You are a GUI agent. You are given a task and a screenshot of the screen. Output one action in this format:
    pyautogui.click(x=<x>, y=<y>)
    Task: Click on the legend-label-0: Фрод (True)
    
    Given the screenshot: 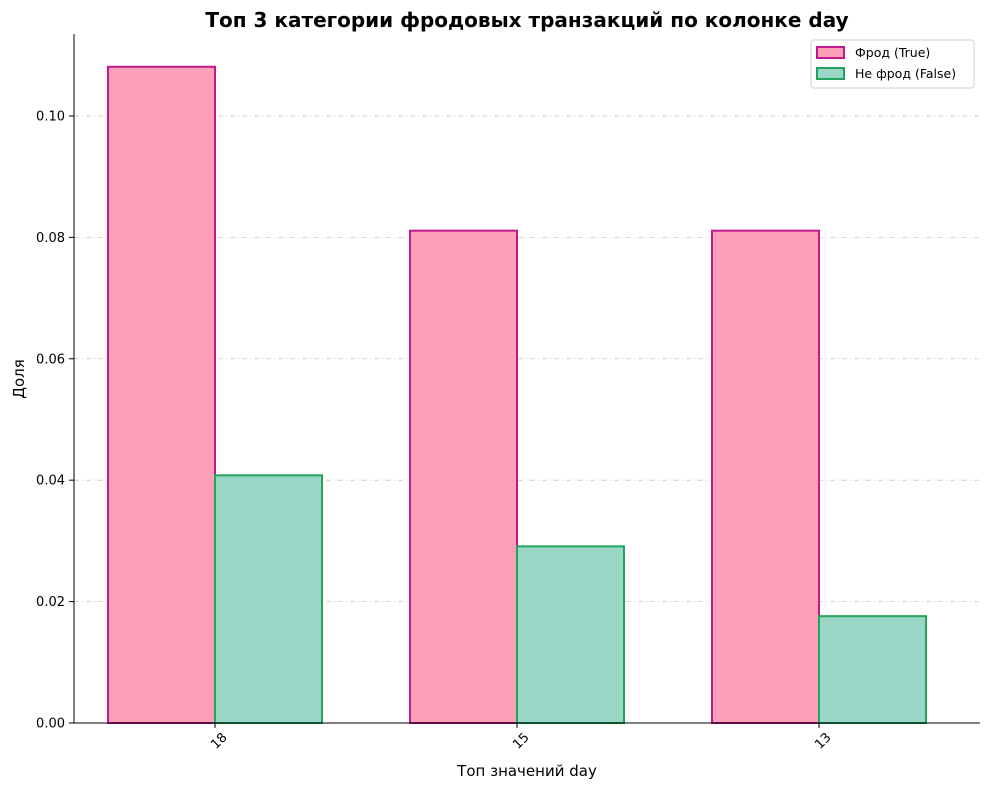 What is the action you would take?
    pyautogui.click(x=892, y=52)
    